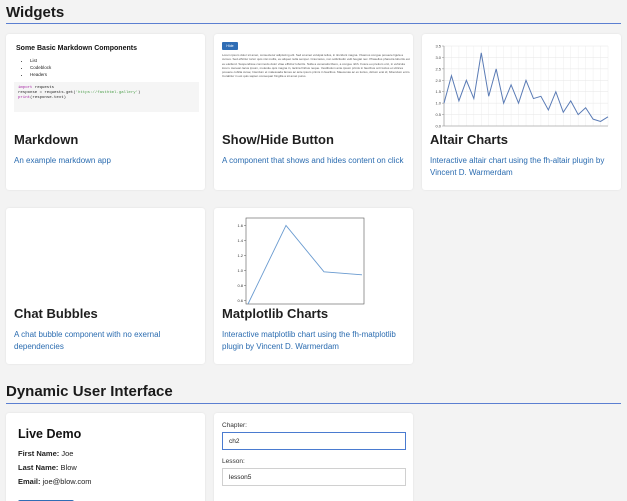 This screenshot has width=627, height=501. What do you see at coordinates (55, 481) in the screenshot?
I see `email-field: Email: joe@blow.com` at bounding box center [55, 481].